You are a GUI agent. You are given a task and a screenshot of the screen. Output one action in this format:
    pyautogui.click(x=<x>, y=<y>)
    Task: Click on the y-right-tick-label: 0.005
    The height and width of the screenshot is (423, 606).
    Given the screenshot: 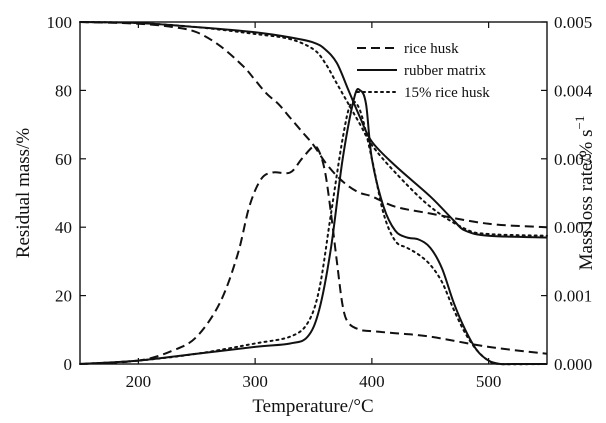 What is the action you would take?
    pyautogui.click(x=573, y=22)
    